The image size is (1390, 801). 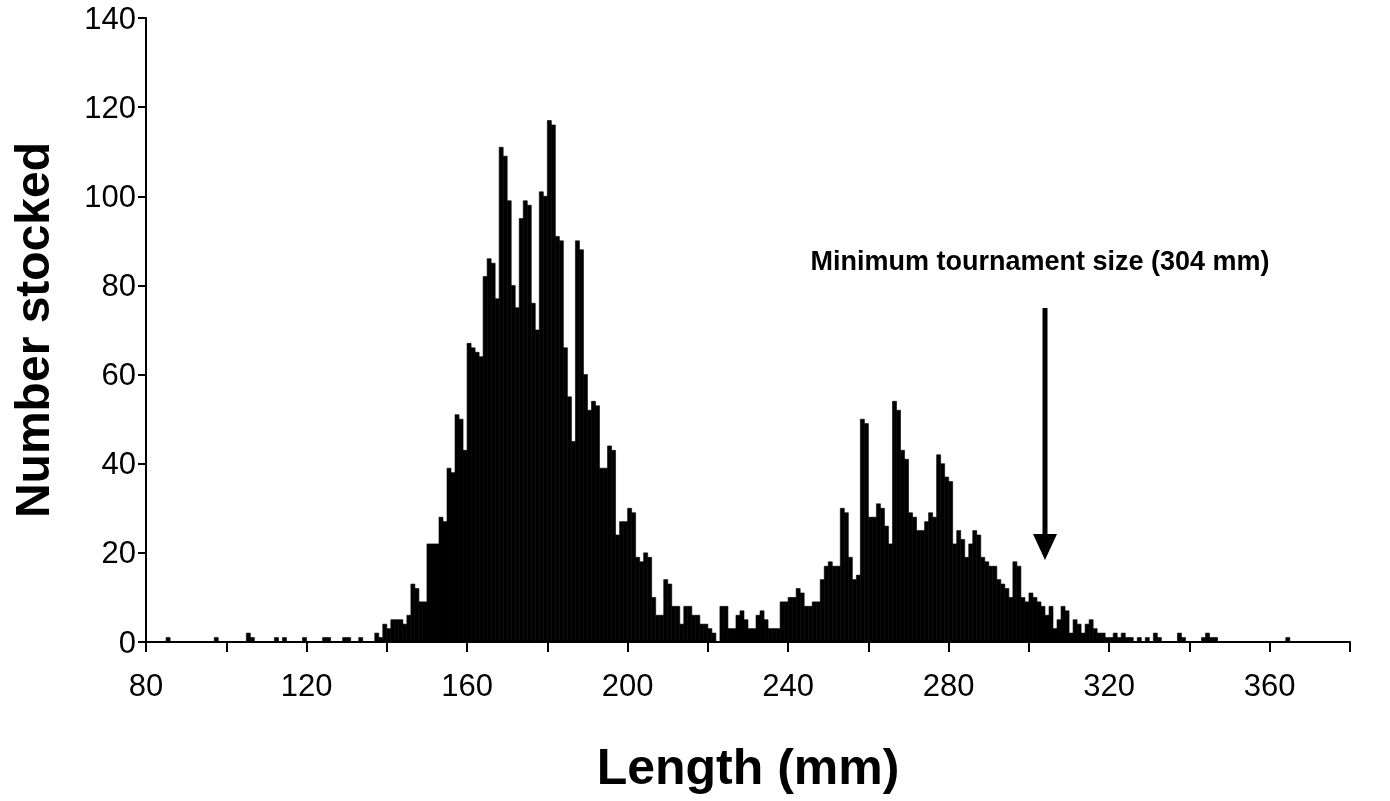 What do you see at coordinates (118, 464) in the screenshot?
I see `y-tick-label: 40` at bounding box center [118, 464].